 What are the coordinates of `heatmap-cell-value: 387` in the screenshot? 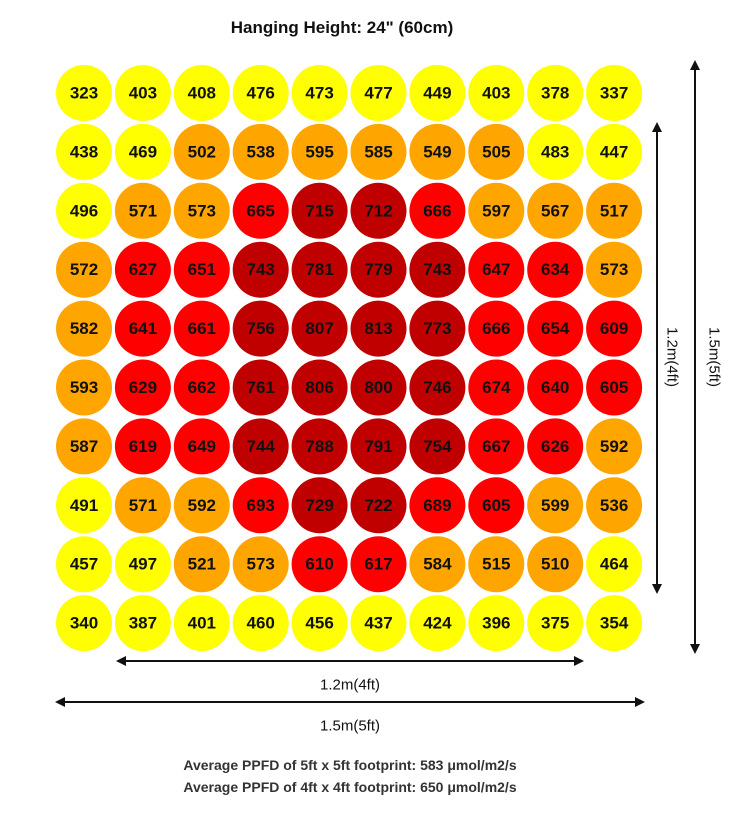 It's located at (143, 623).